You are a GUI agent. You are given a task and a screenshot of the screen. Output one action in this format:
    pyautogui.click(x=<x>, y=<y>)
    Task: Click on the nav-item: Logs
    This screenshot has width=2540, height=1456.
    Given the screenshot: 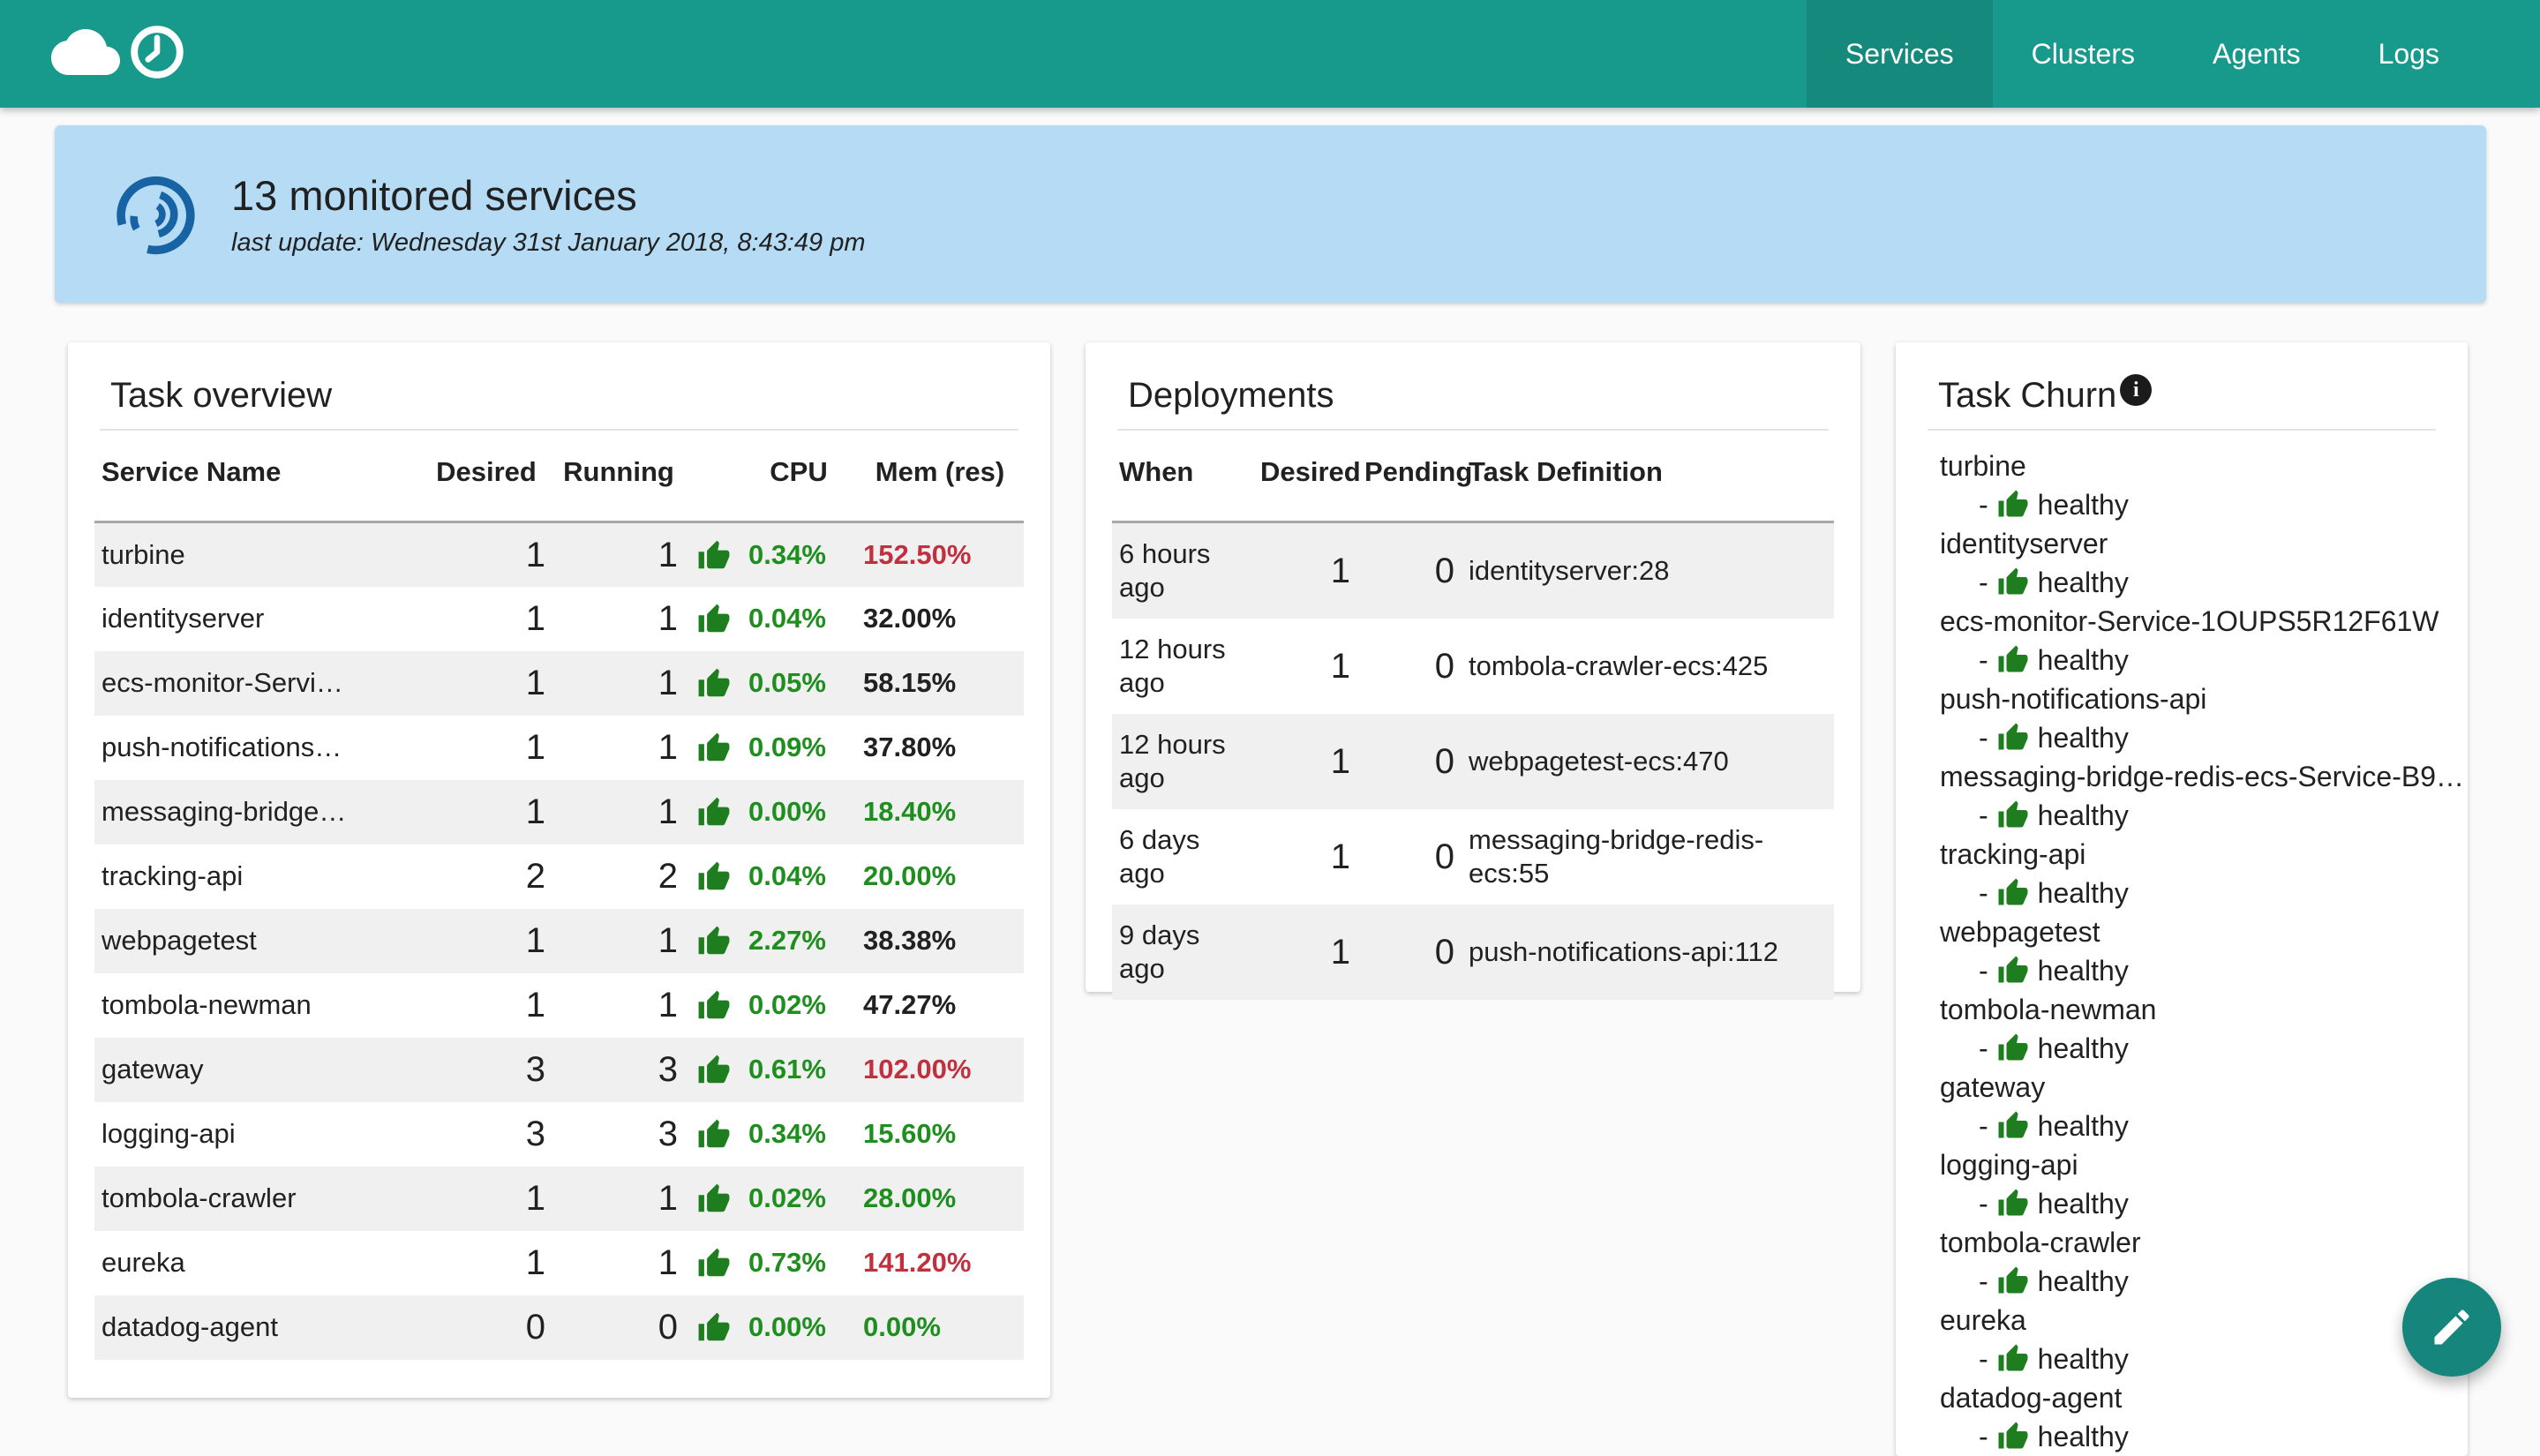 What is the action you would take?
    pyautogui.click(x=2408, y=53)
    